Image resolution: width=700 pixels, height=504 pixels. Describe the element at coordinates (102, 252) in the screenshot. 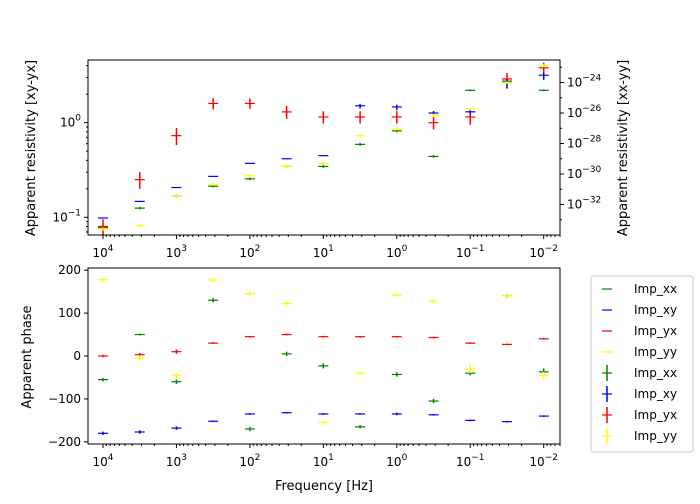

I see `top-x-tick-label: 10⁴` at that location.